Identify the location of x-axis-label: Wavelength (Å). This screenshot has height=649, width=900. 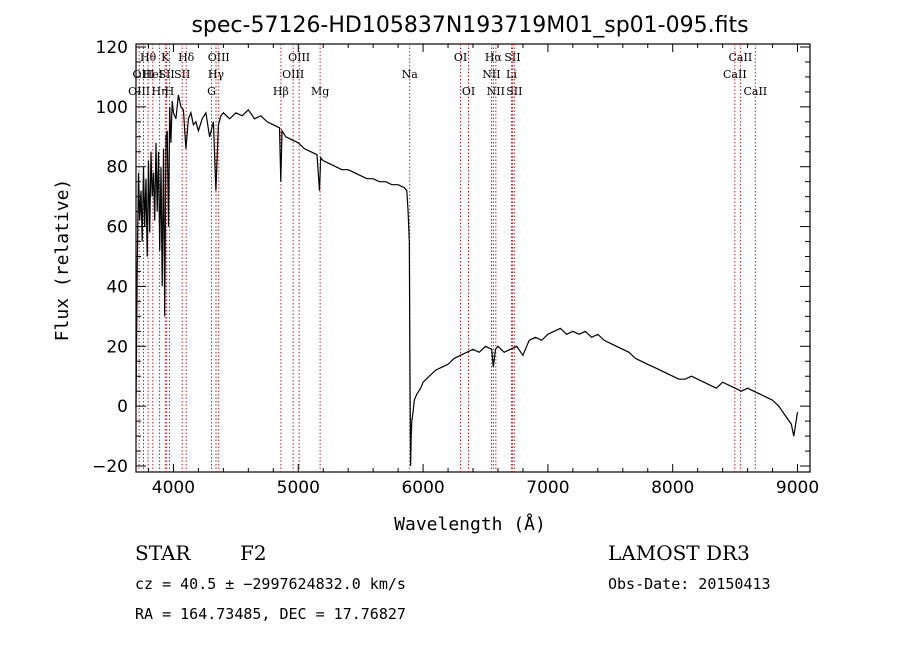
(470, 524).